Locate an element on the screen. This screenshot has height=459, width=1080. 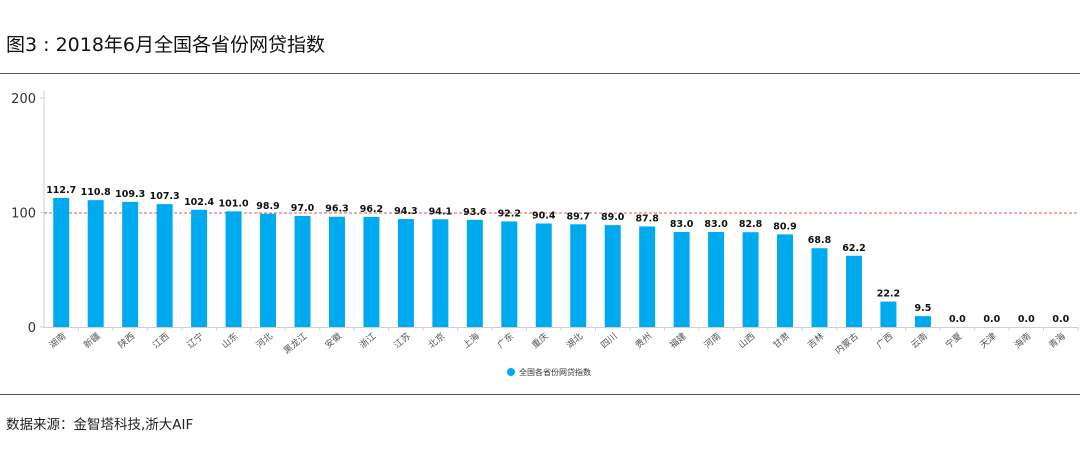
value-label: 87.8 is located at coordinates (647, 218).